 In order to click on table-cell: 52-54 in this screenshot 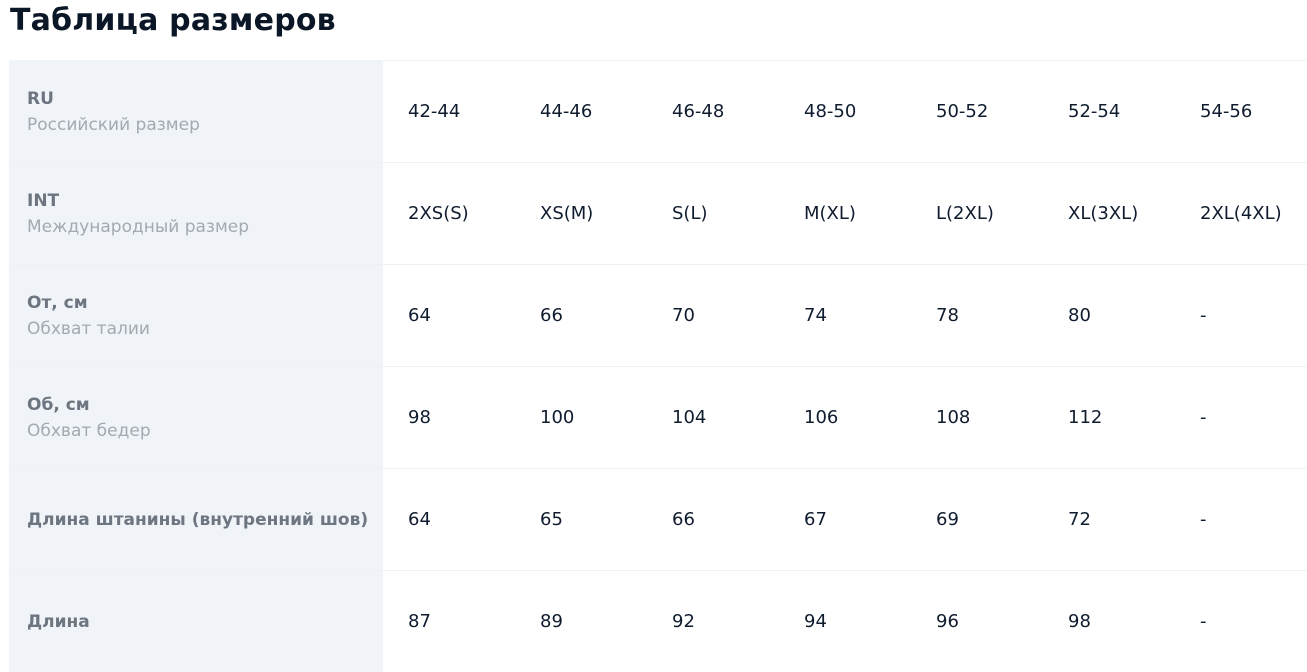, I will do `click(1094, 111)`.